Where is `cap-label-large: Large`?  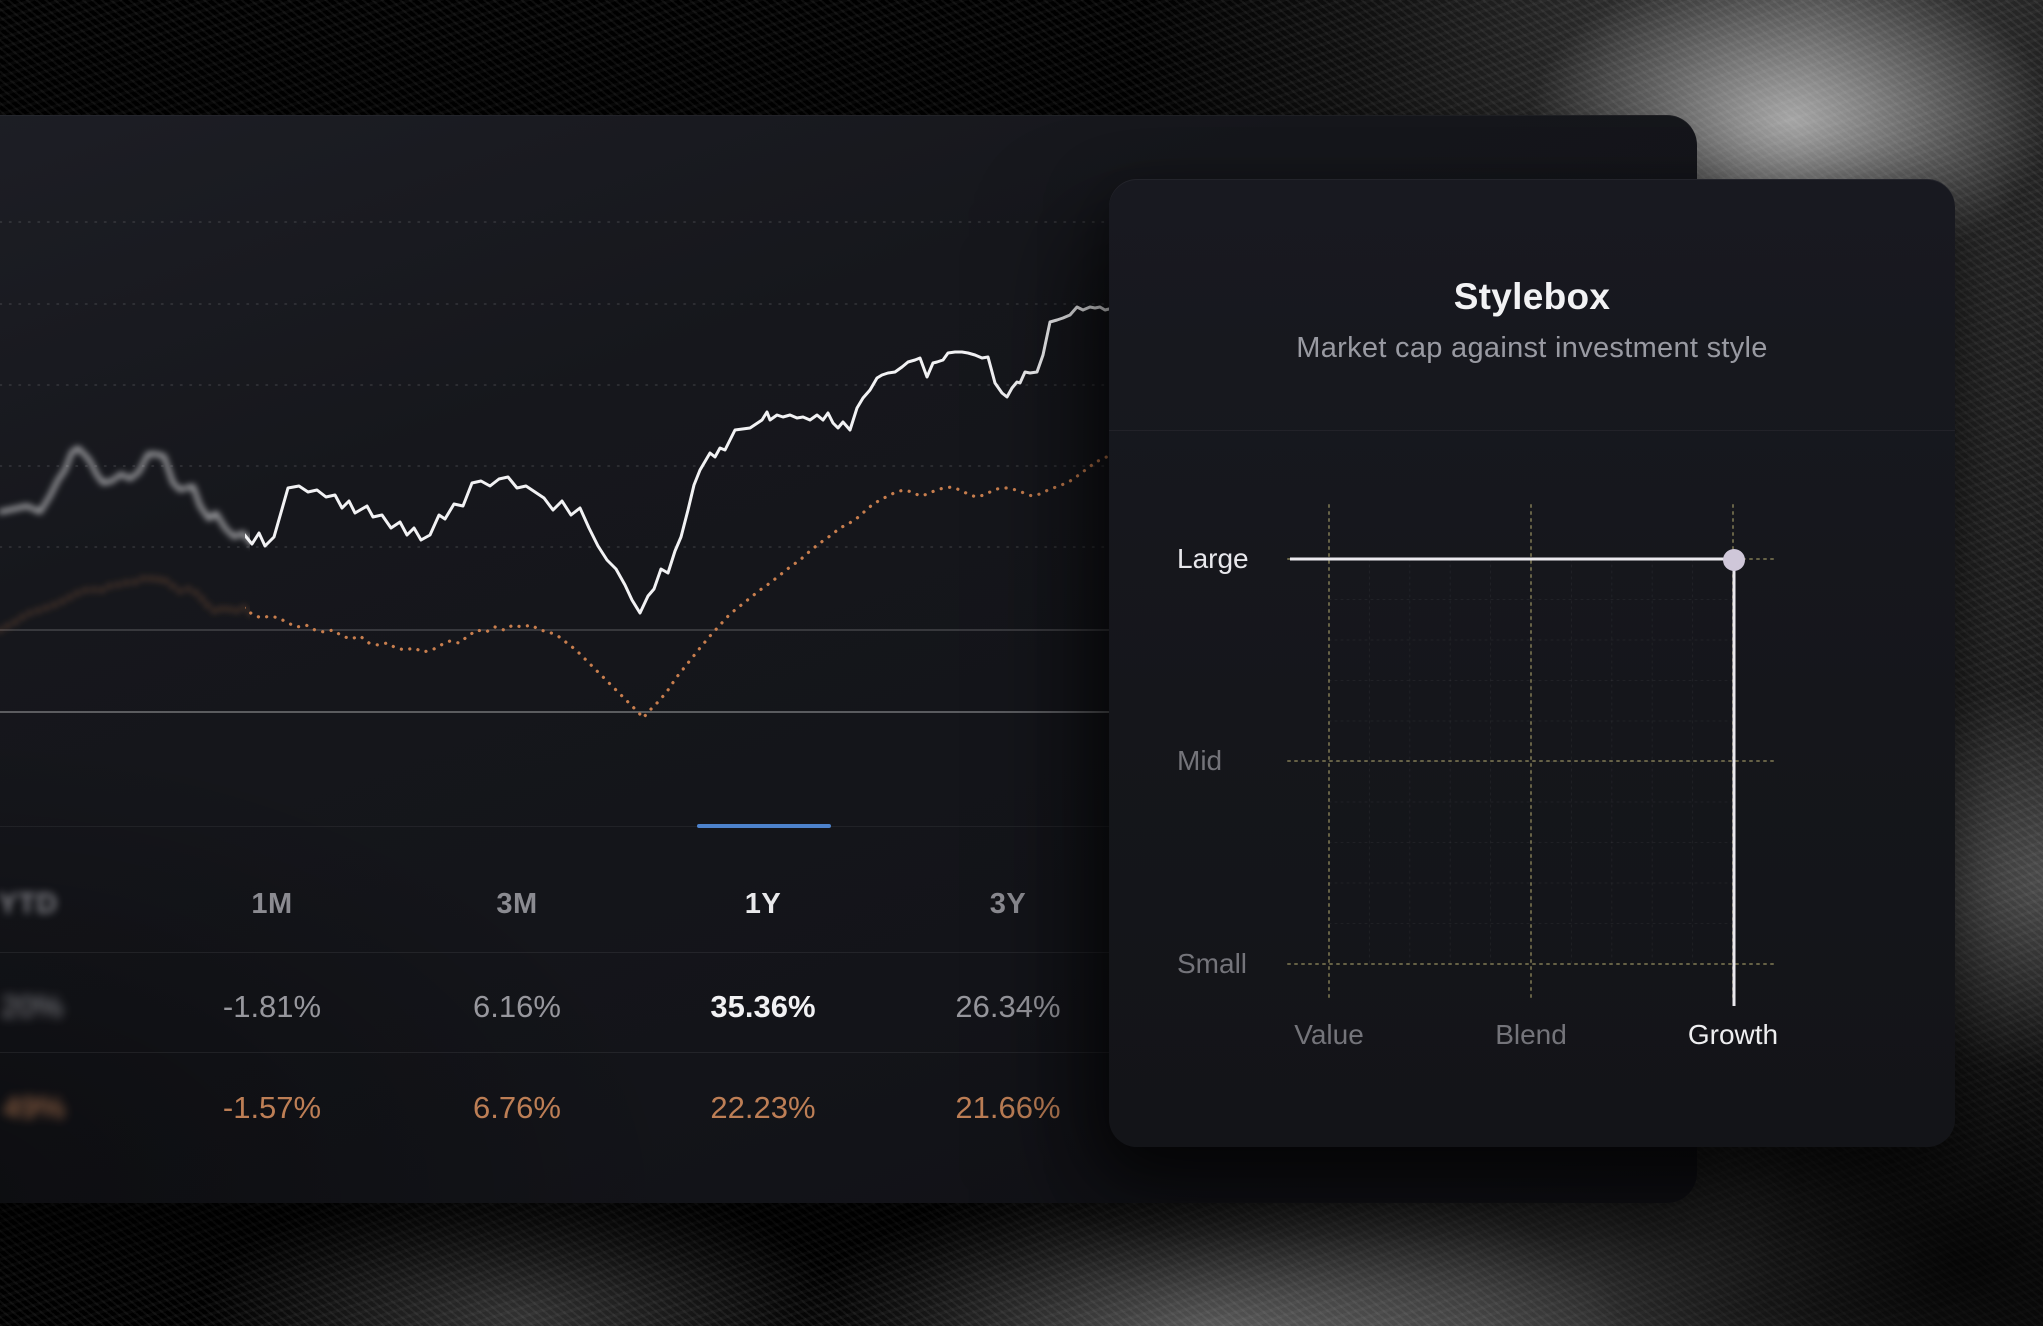 cap-label-large: Large is located at coordinates (1213, 558).